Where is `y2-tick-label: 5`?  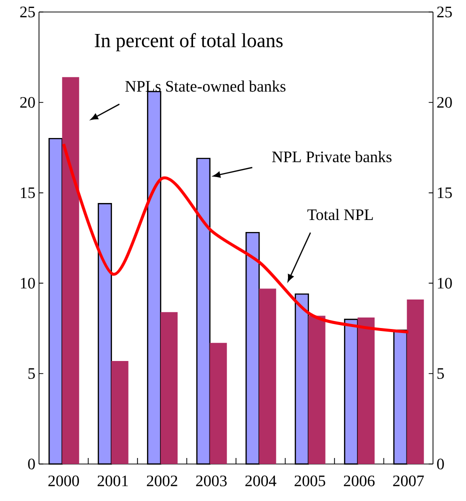 y2-tick-label: 5 is located at coordinates (31, 373).